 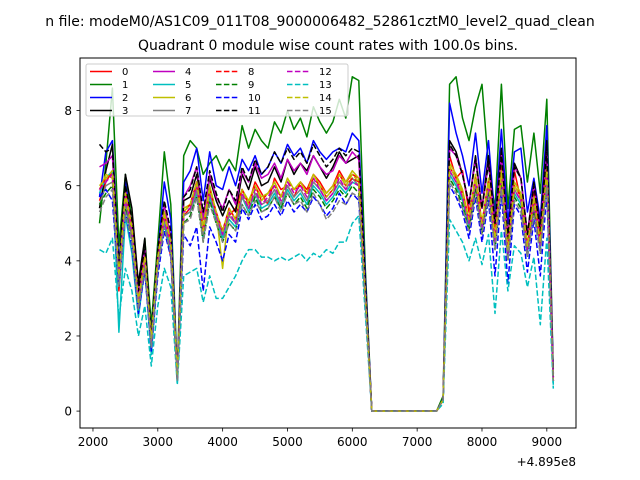 I want to click on legend-label-9: 9, so click(x=251, y=85).